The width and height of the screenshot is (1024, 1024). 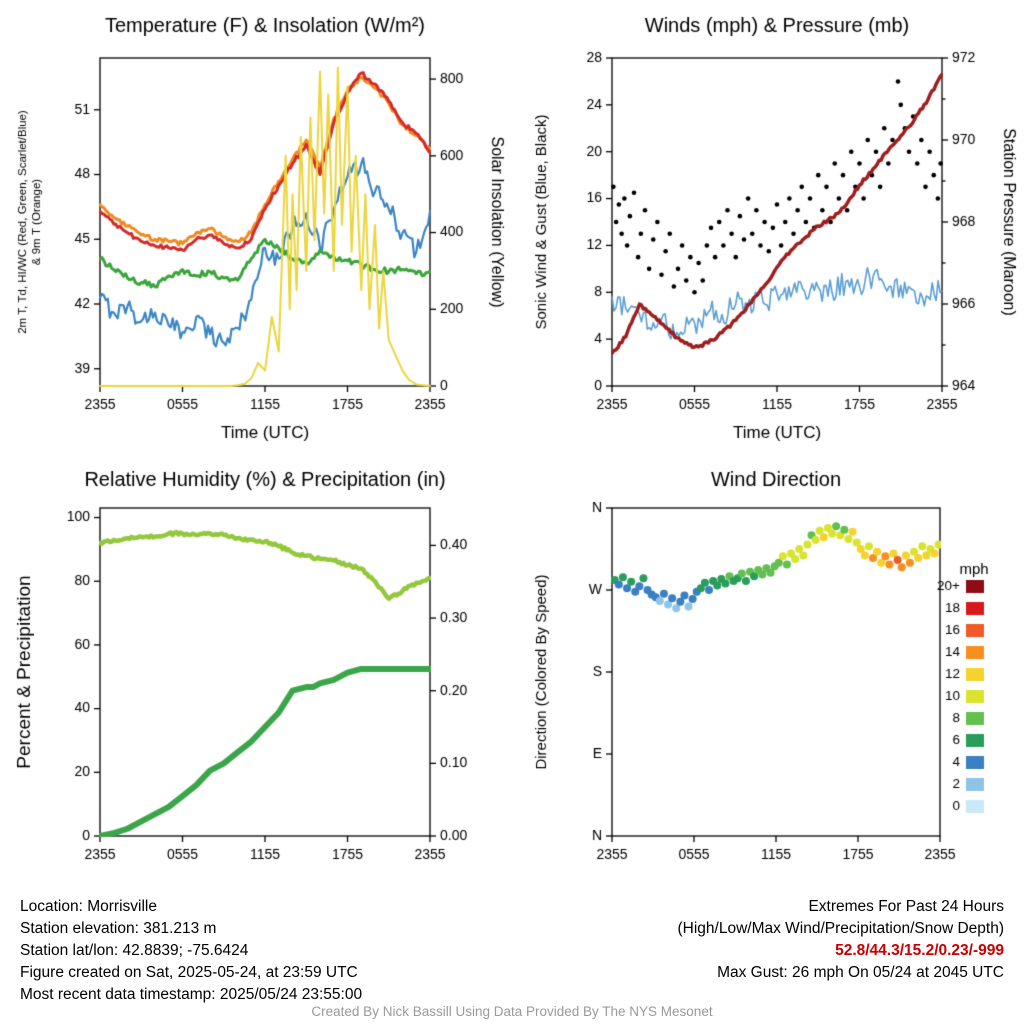 What do you see at coordinates (919, 950) in the screenshot?
I see `extremes-values: 52.8/44.3/15.2/0.23/-999` at bounding box center [919, 950].